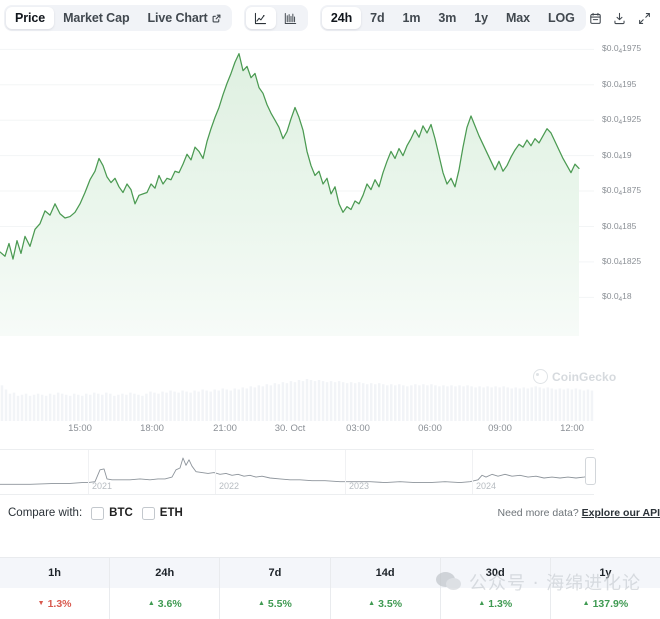 The width and height of the screenshot is (660, 619). Describe the element at coordinates (297, 397) in the screenshot. I see `volume-chart` at that location.